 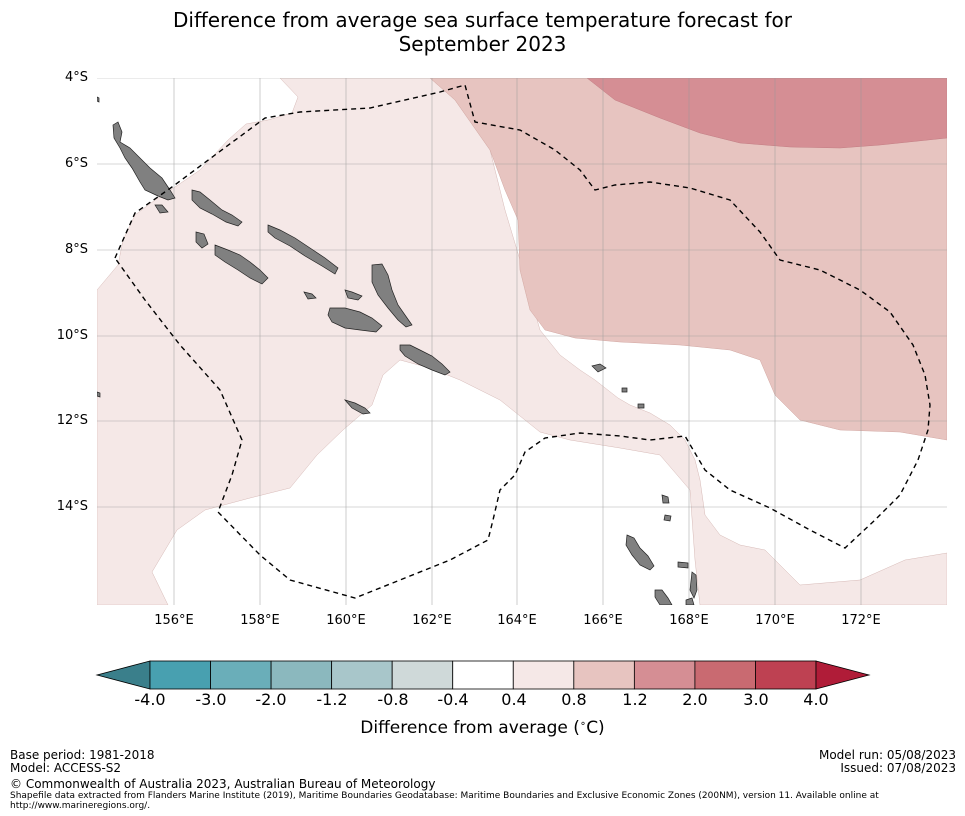 I want to click on lat-label-10s: 10°S, so click(x=72, y=335).